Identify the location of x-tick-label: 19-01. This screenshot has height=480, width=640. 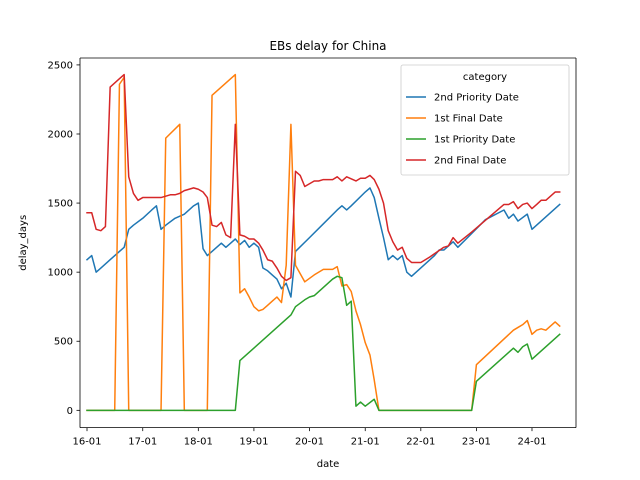
(253, 442).